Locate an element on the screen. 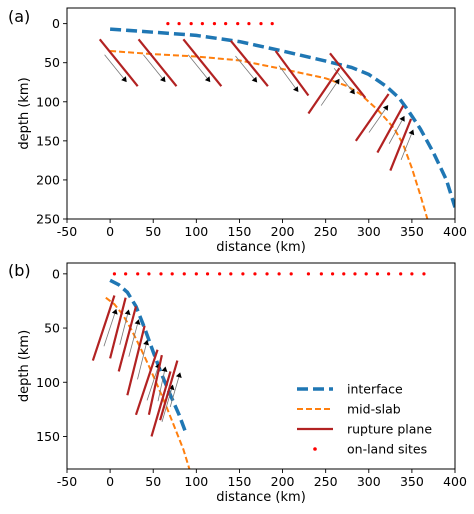 Image resolution: width=474 pixels, height=514 pixels. y-tick-label: 250 is located at coordinates (48, 219).